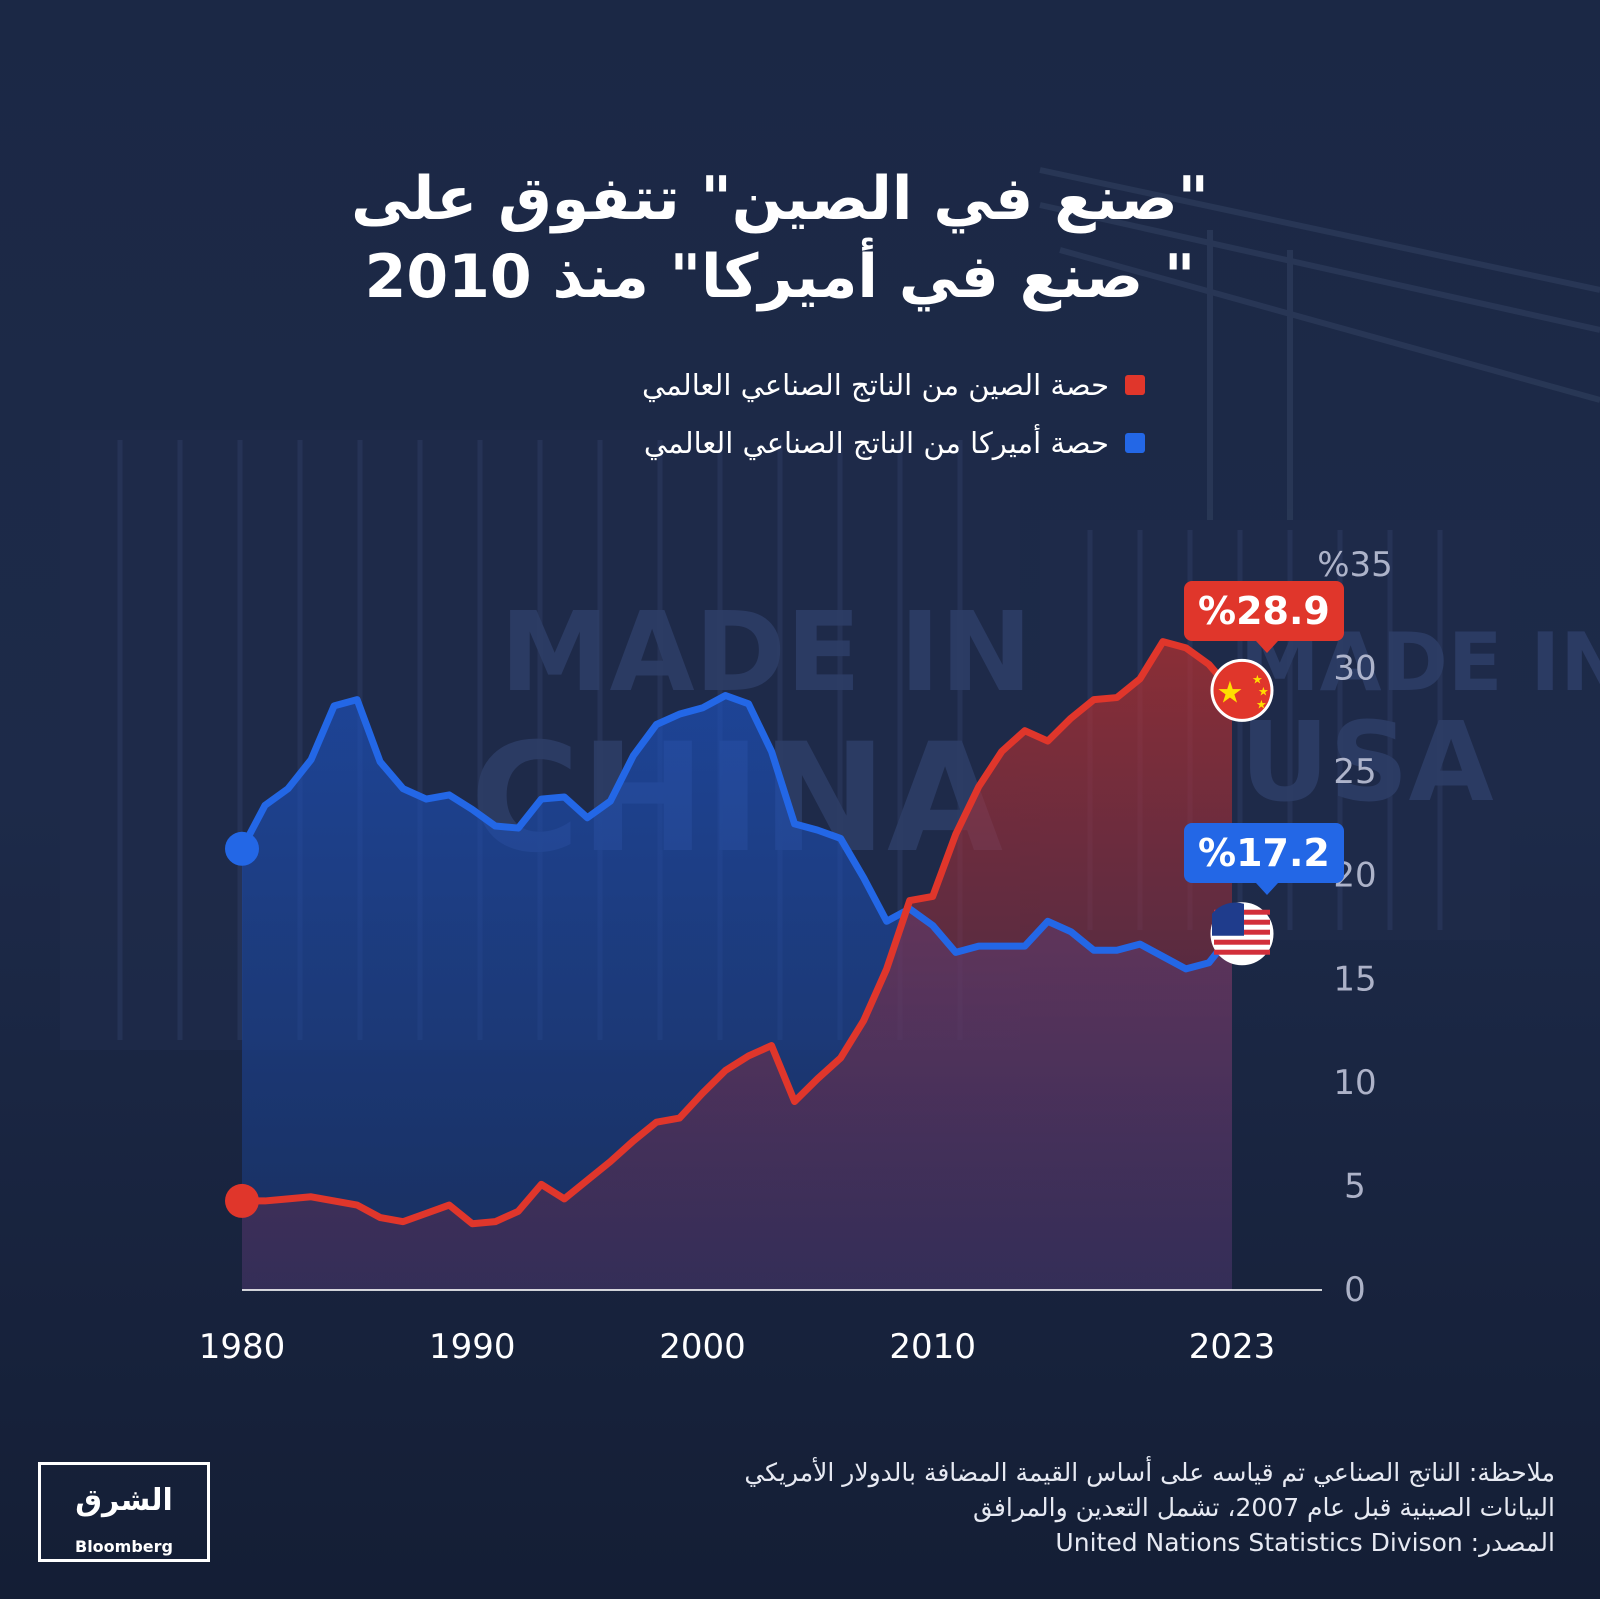 The height and width of the screenshot is (1599, 1600). Describe the element at coordinates (1232, 1347) in the screenshot. I see `x-tick-label: 2023` at that location.